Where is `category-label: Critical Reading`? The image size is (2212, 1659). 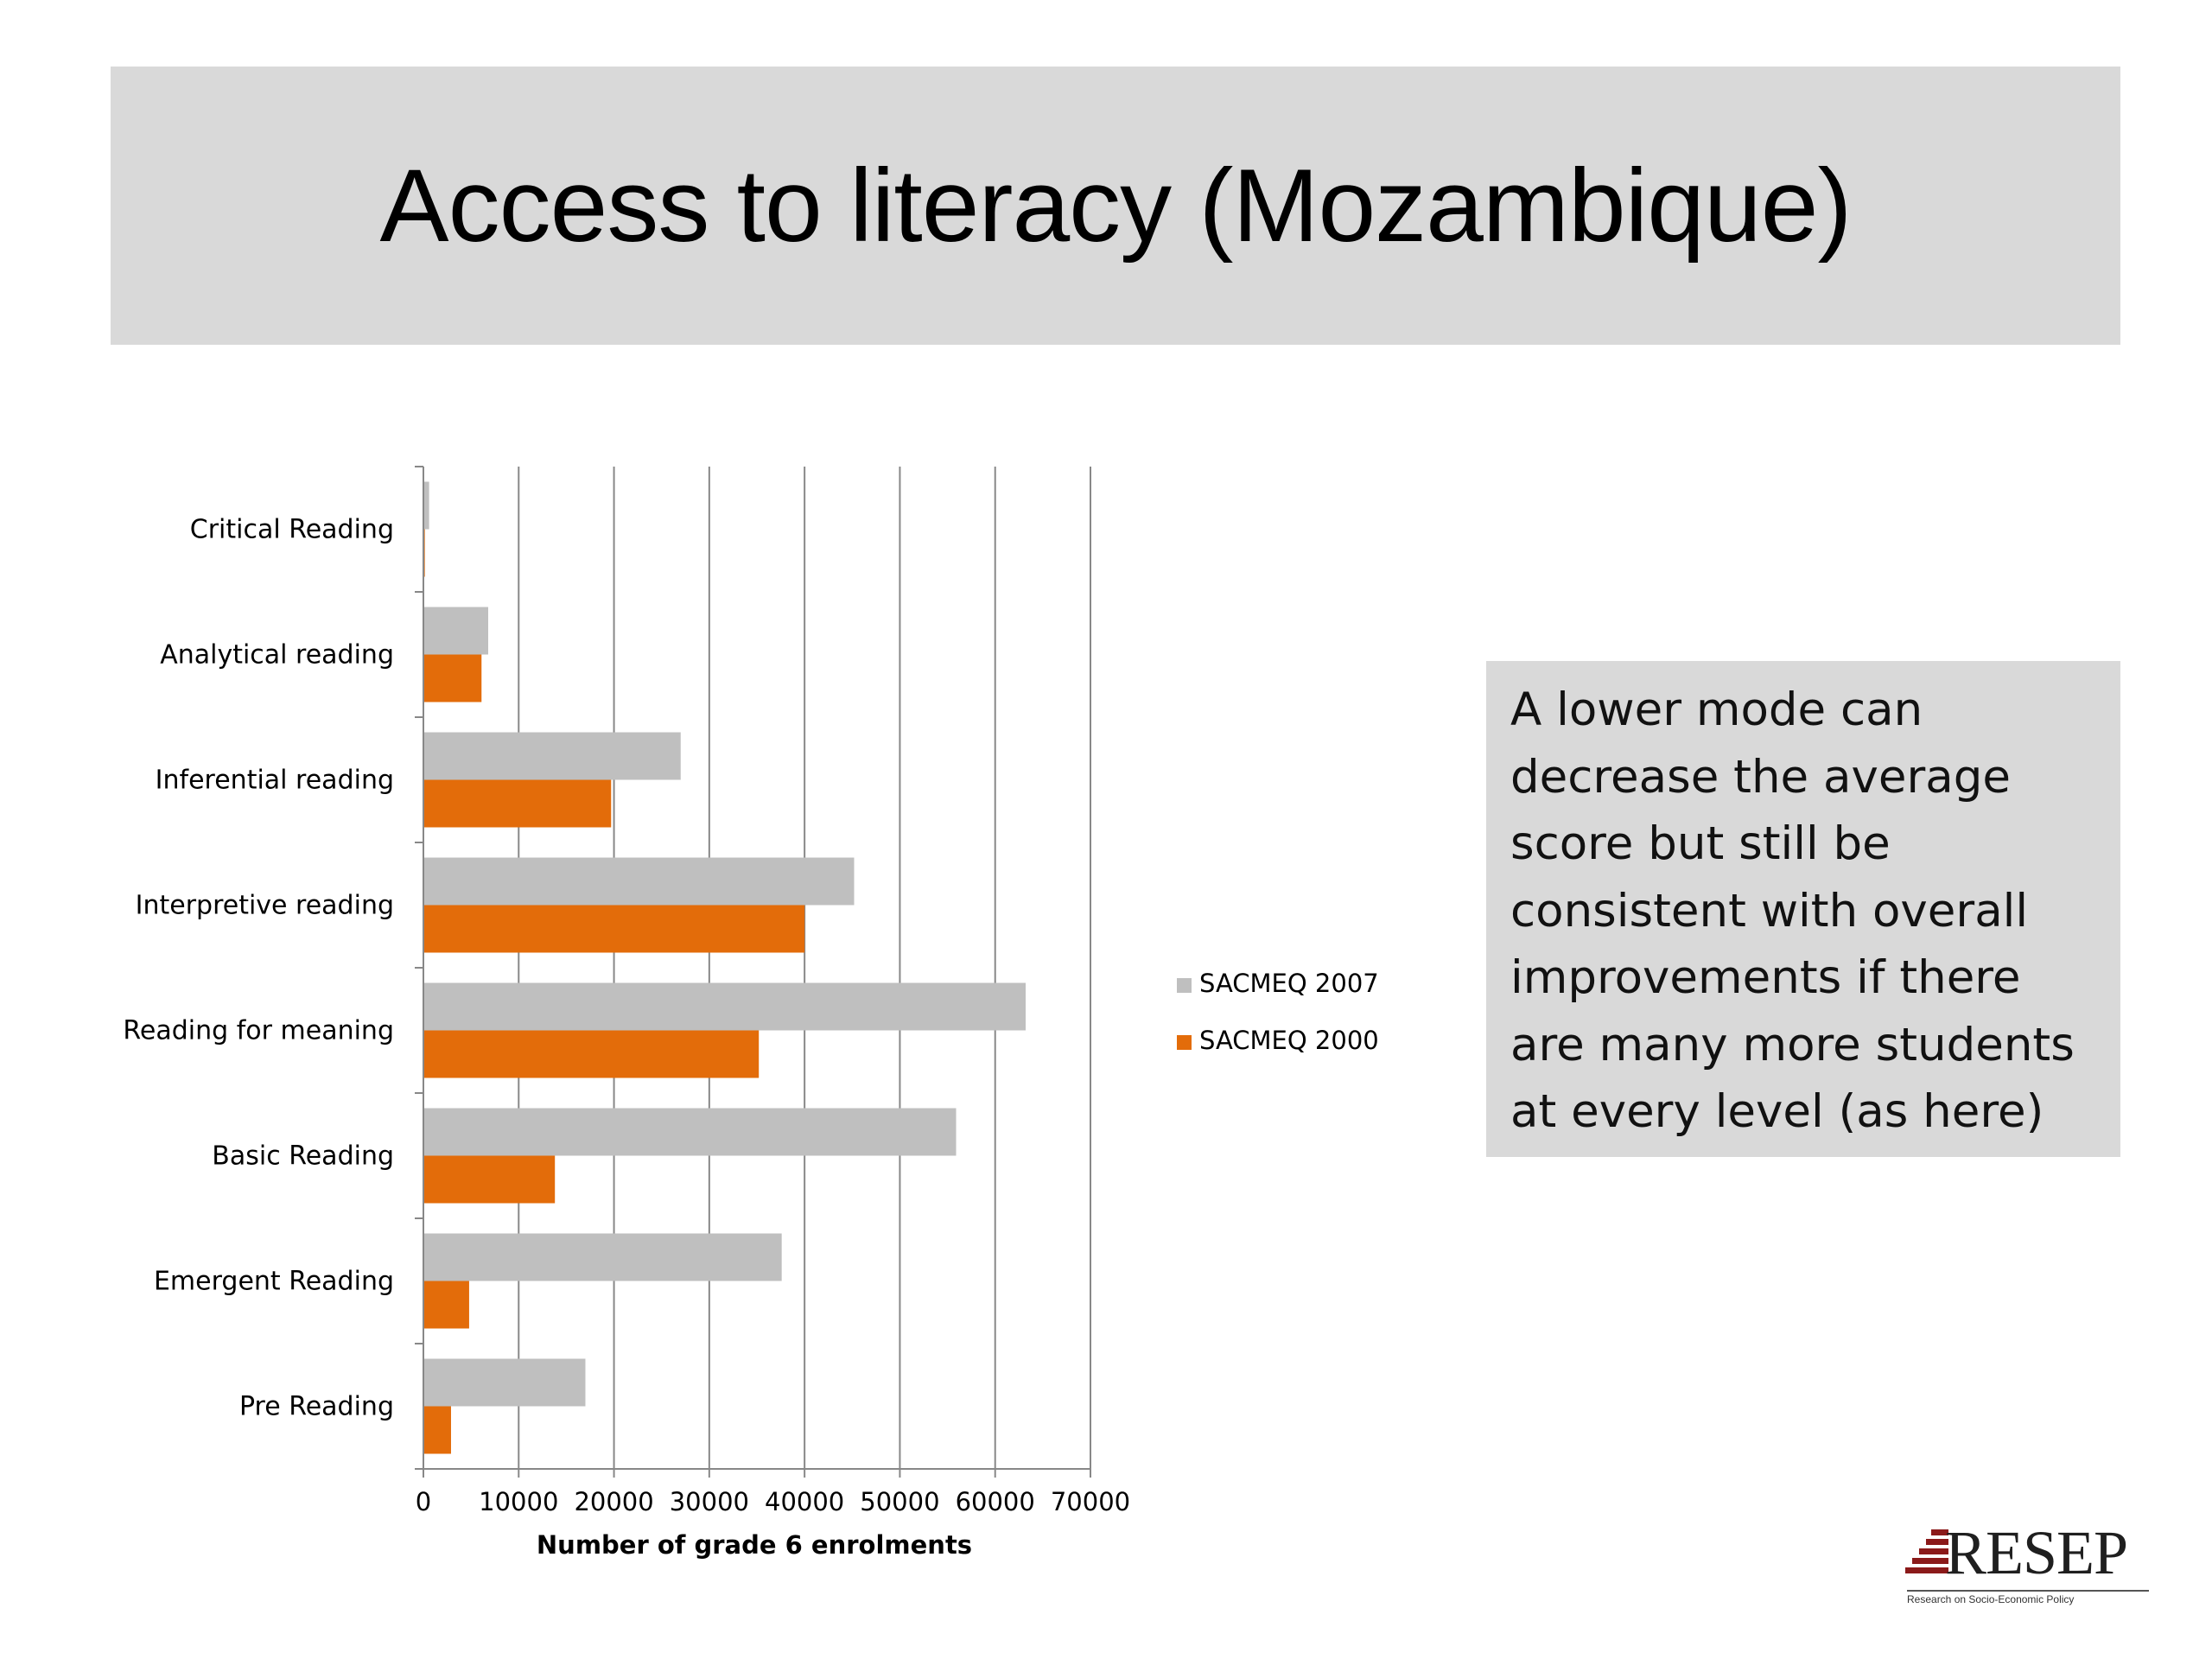 category-label: Critical Reading is located at coordinates (292, 530).